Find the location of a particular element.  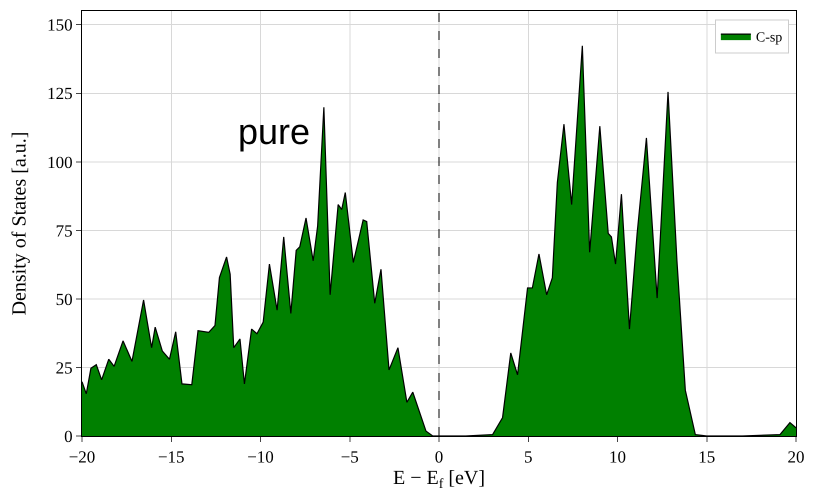

annotation: pure is located at coordinates (274, 131).